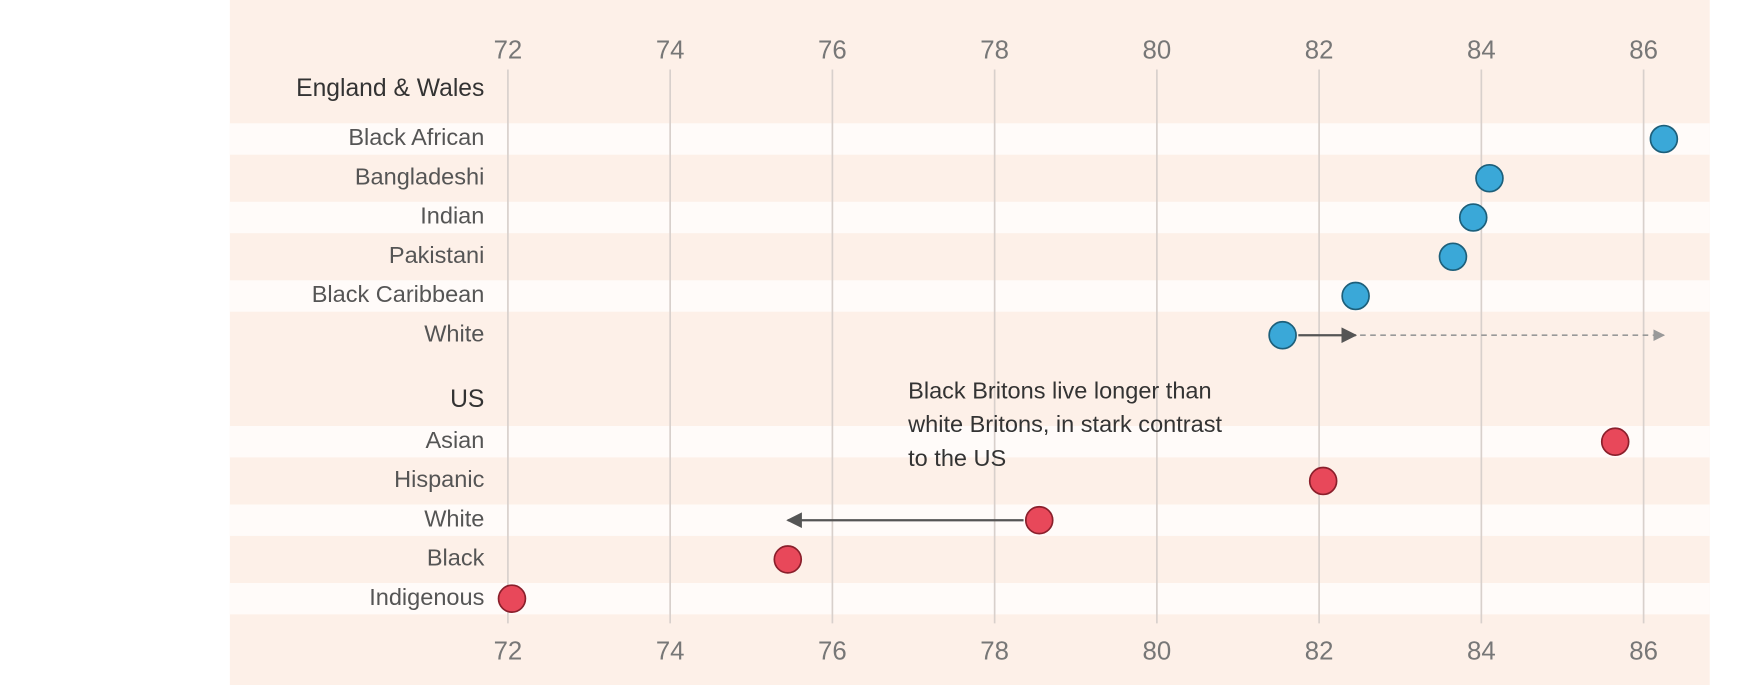 This screenshot has height=685, width=1758. I want to click on category-label: Indigenous, so click(426, 597).